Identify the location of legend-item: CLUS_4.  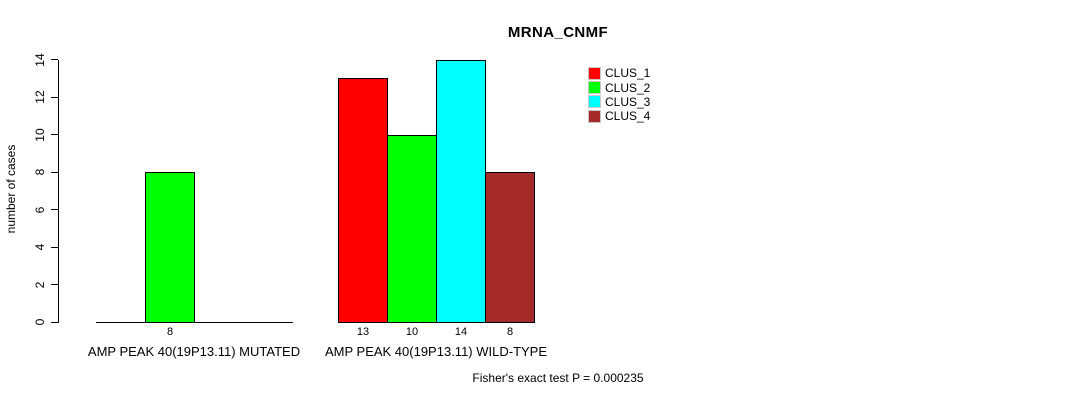
(619, 116).